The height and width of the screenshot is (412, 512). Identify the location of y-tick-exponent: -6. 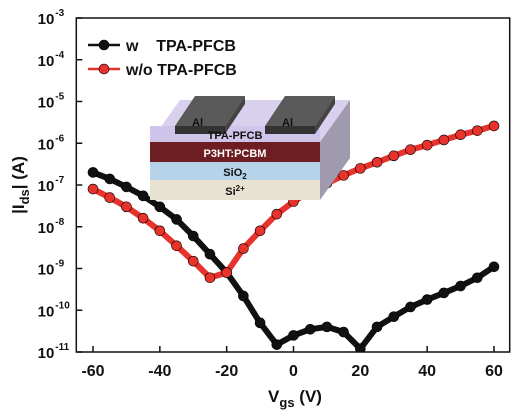
(59, 138).